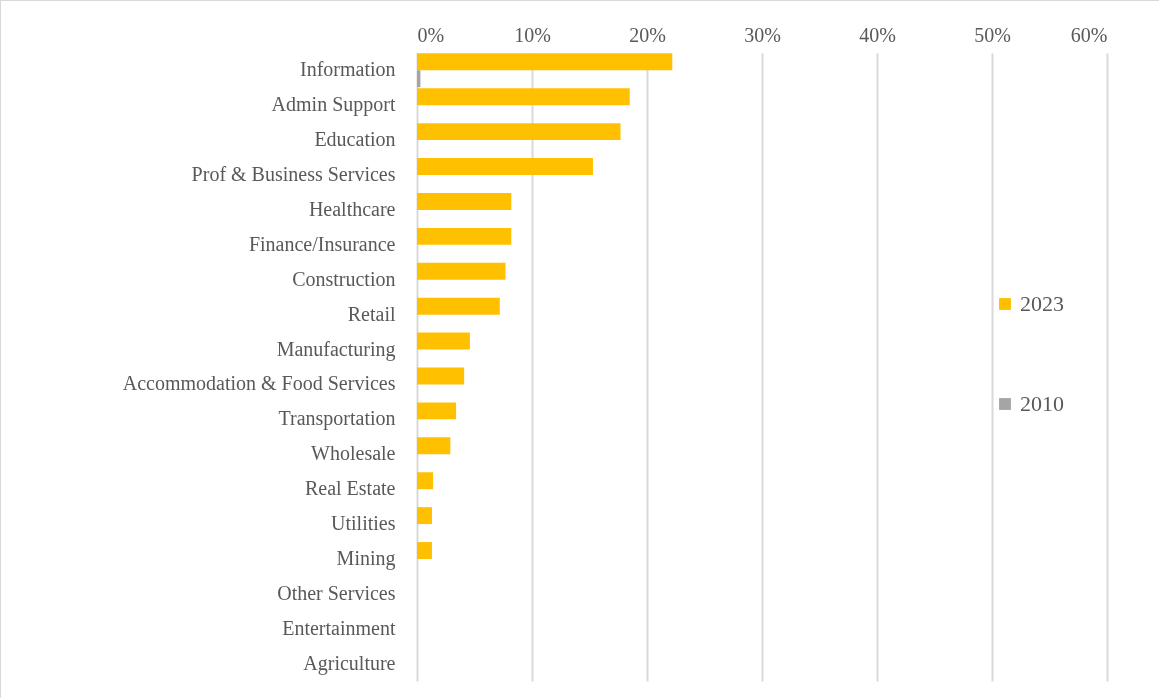 The image size is (1161, 700). Describe the element at coordinates (333, 105) in the screenshot. I see `y-tick-label: Admin Support` at that location.